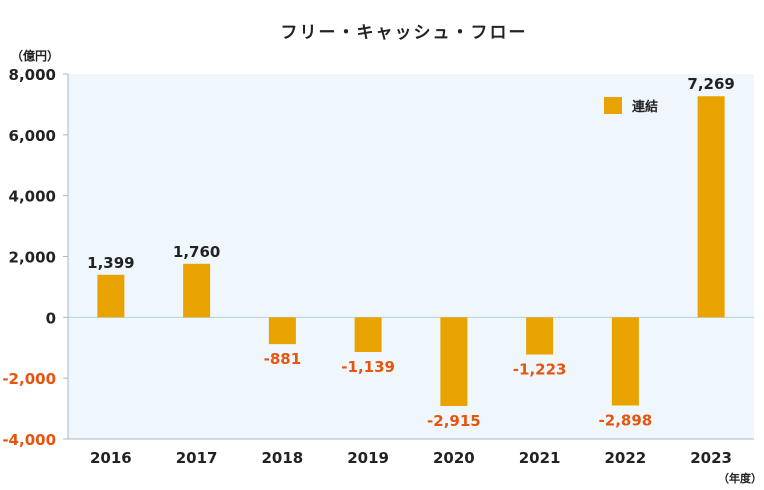  Describe the element at coordinates (710, 84) in the screenshot. I see `bar-value-label: 7,269` at that location.